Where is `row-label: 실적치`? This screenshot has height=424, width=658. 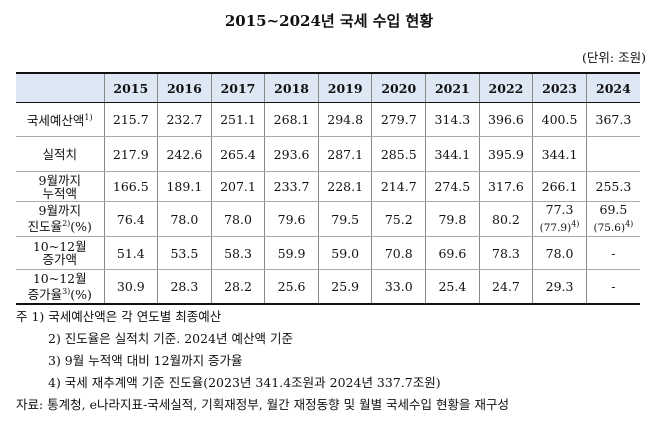
row-label: 실적치 is located at coordinates (60, 154).